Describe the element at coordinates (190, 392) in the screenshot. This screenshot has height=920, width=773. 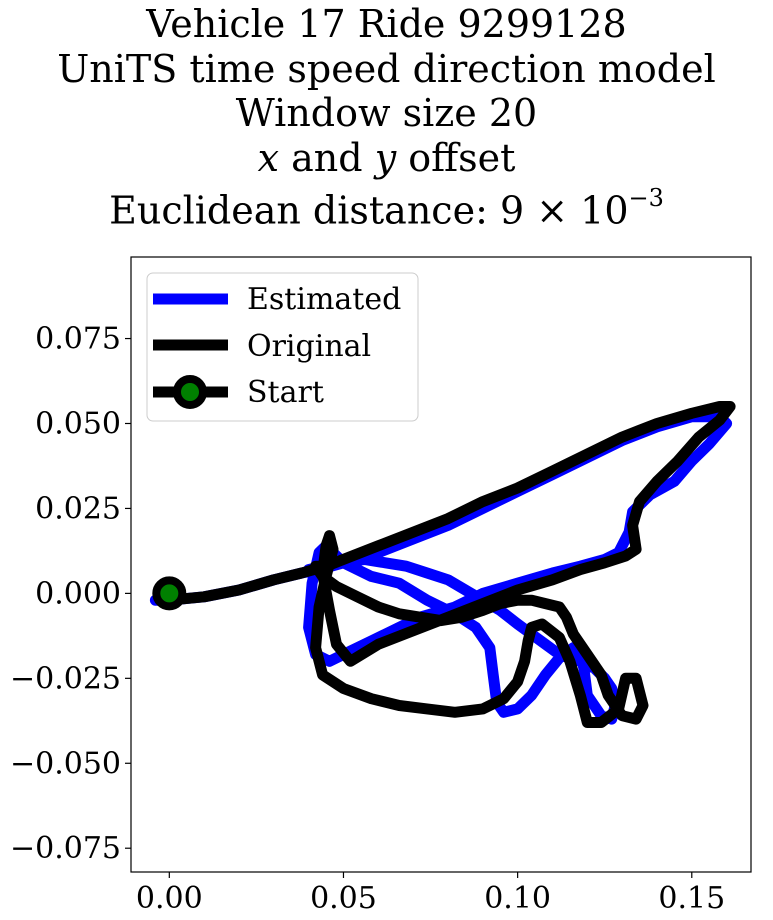
I see `legend-start-marker` at that location.